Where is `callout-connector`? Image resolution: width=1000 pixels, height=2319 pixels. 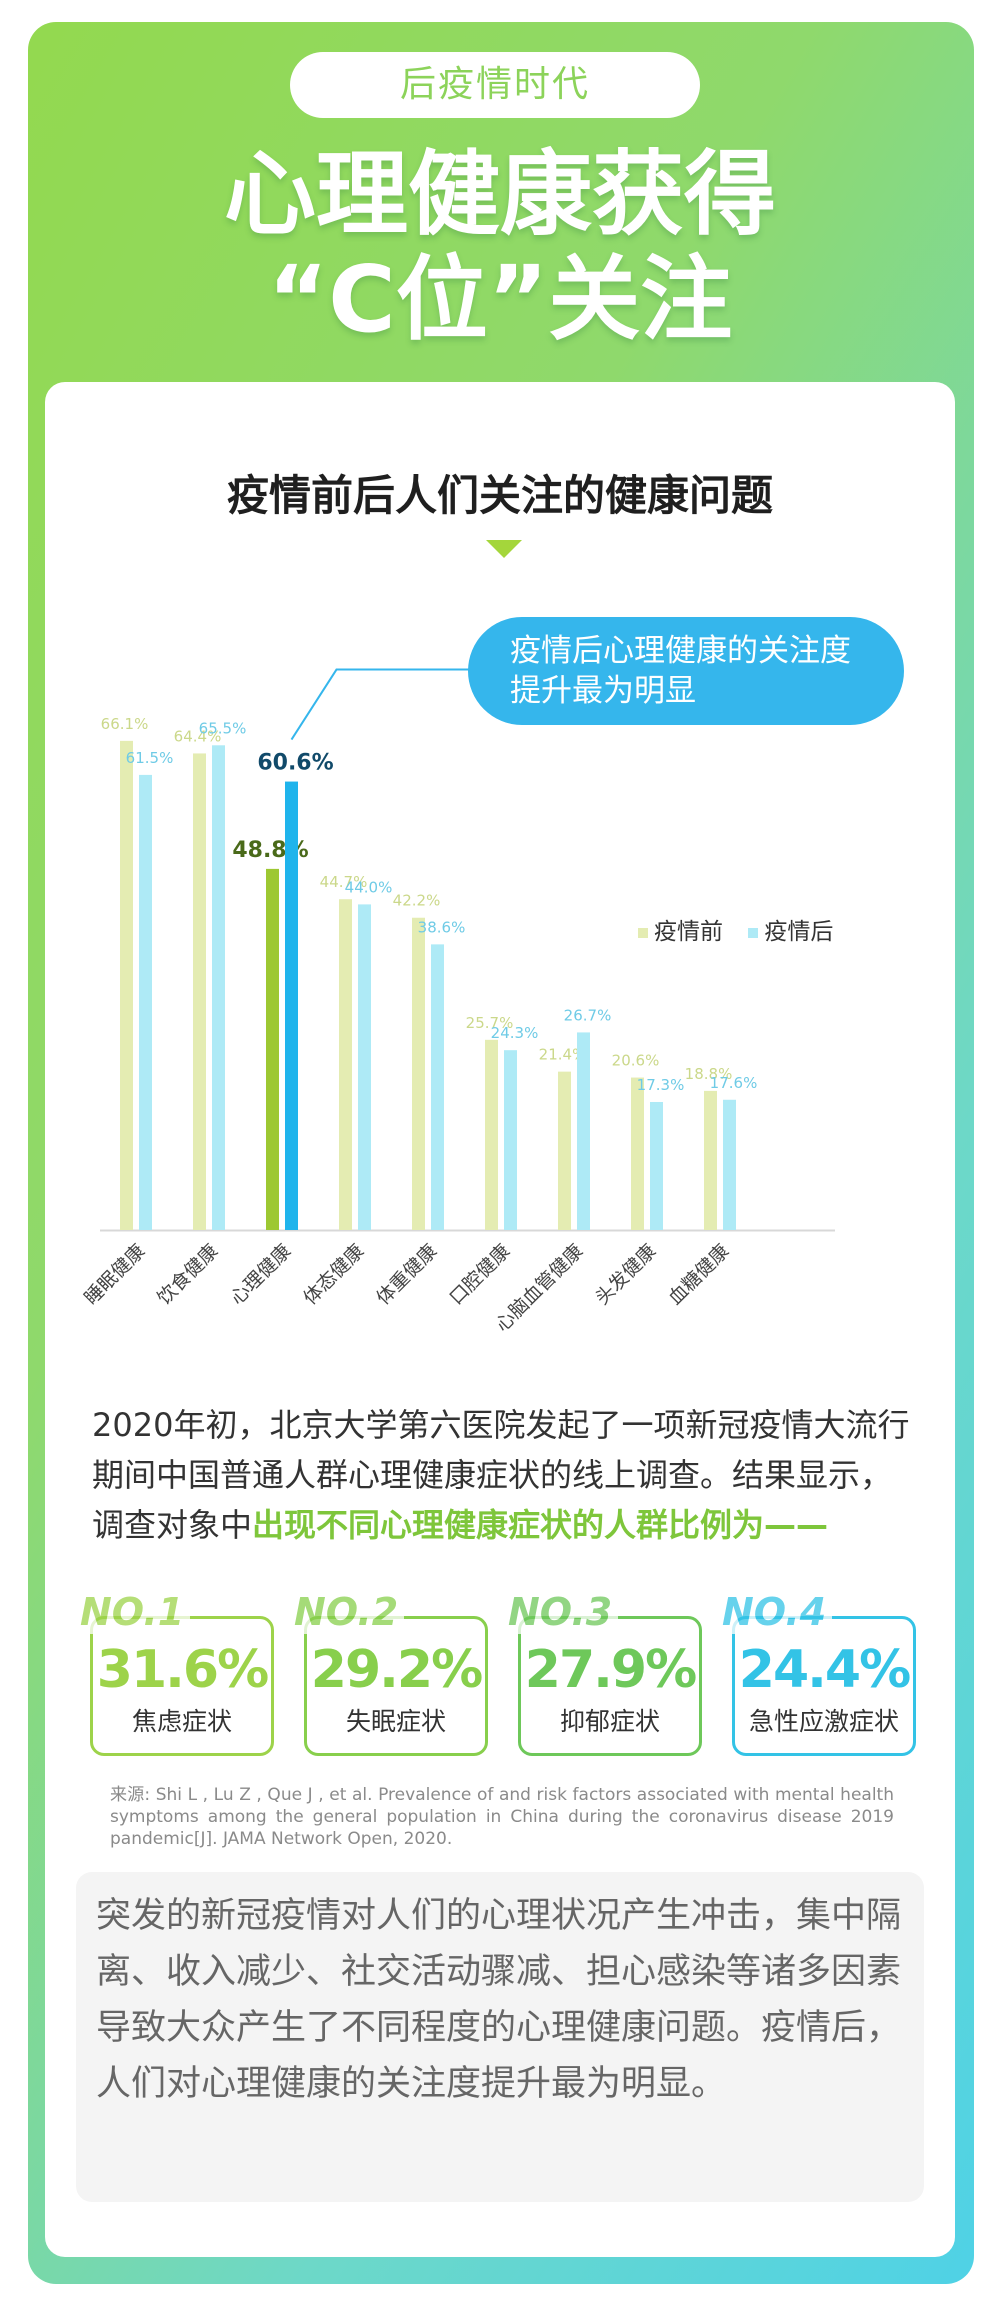
callout-connector is located at coordinates (380, 704).